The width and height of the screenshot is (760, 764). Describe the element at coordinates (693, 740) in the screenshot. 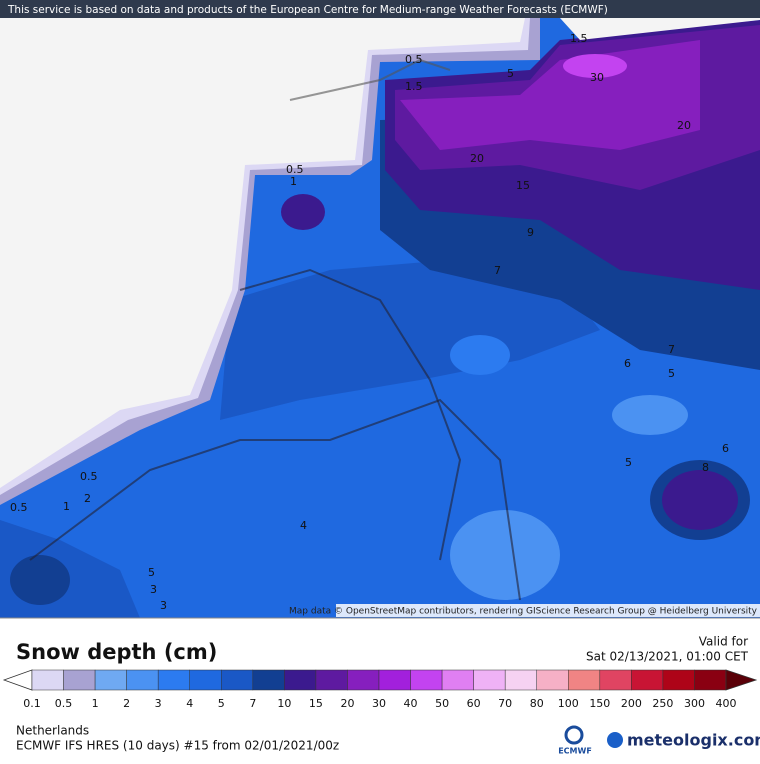

I see `brand: meteologix.com` at that location.